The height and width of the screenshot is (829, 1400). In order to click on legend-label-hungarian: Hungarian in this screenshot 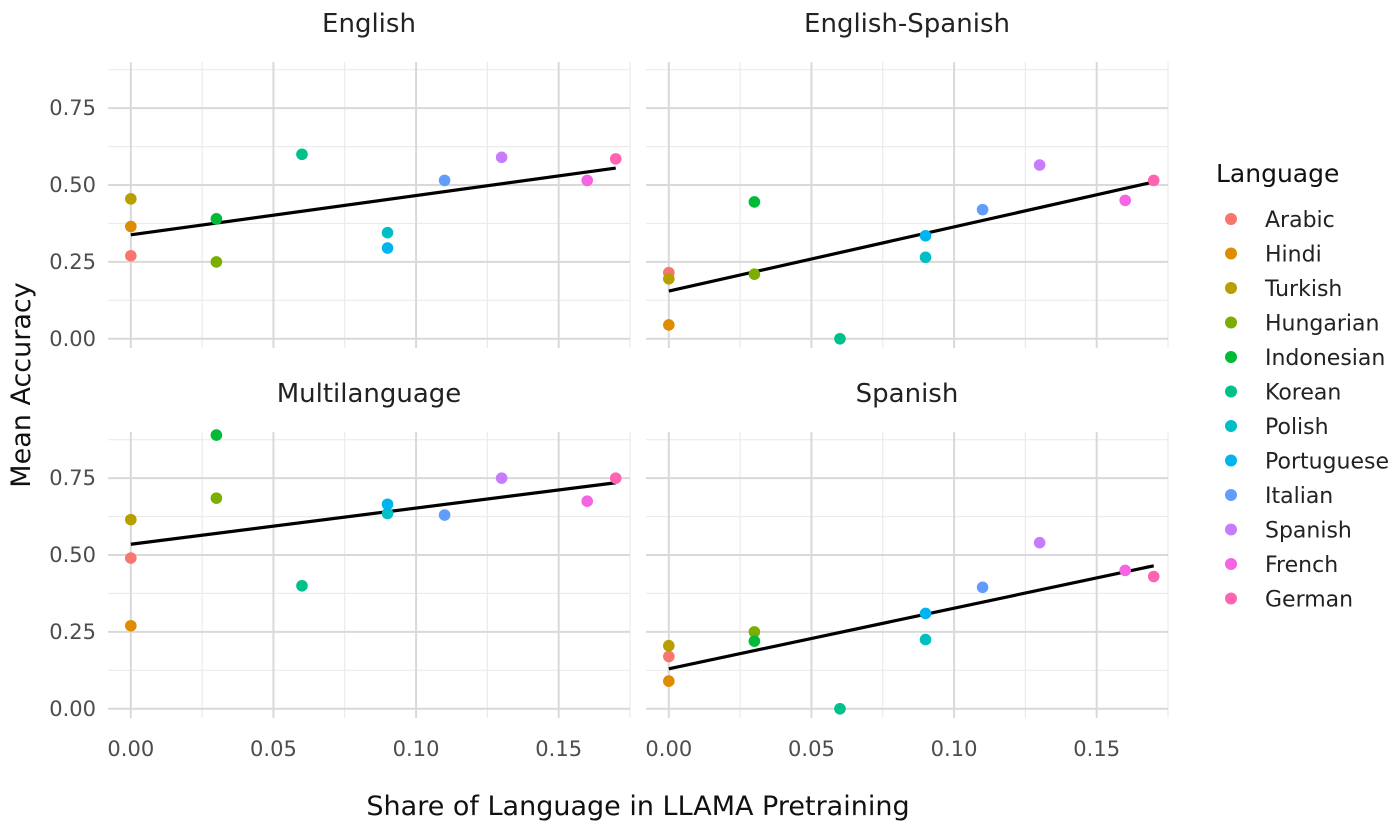, I will do `click(1322, 324)`.